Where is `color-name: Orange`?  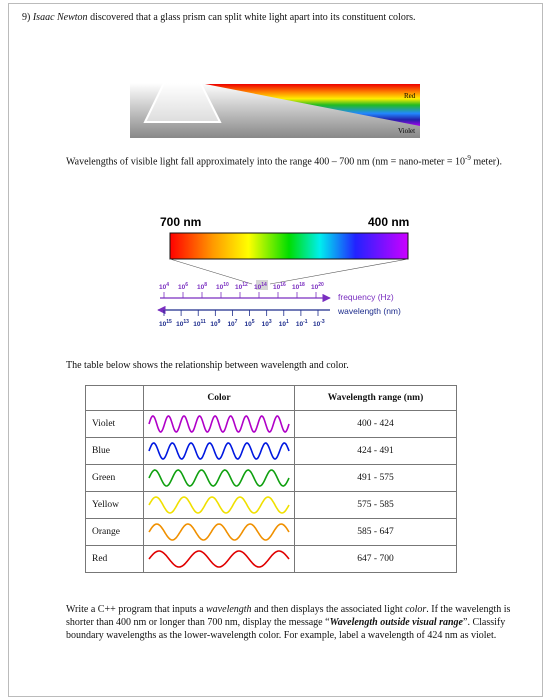 color-name: Orange is located at coordinates (114, 532).